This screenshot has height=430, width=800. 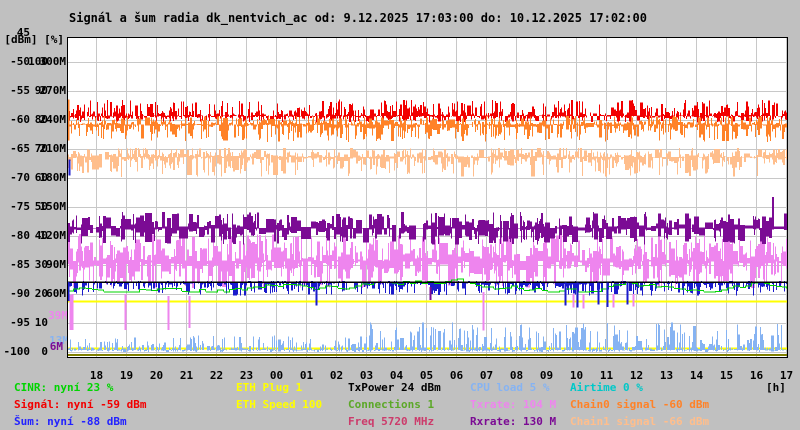 What do you see at coordinates (776, 387) in the screenshot?
I see `legend-item-hours-unit: [h]` at bounding box center [776, 387].